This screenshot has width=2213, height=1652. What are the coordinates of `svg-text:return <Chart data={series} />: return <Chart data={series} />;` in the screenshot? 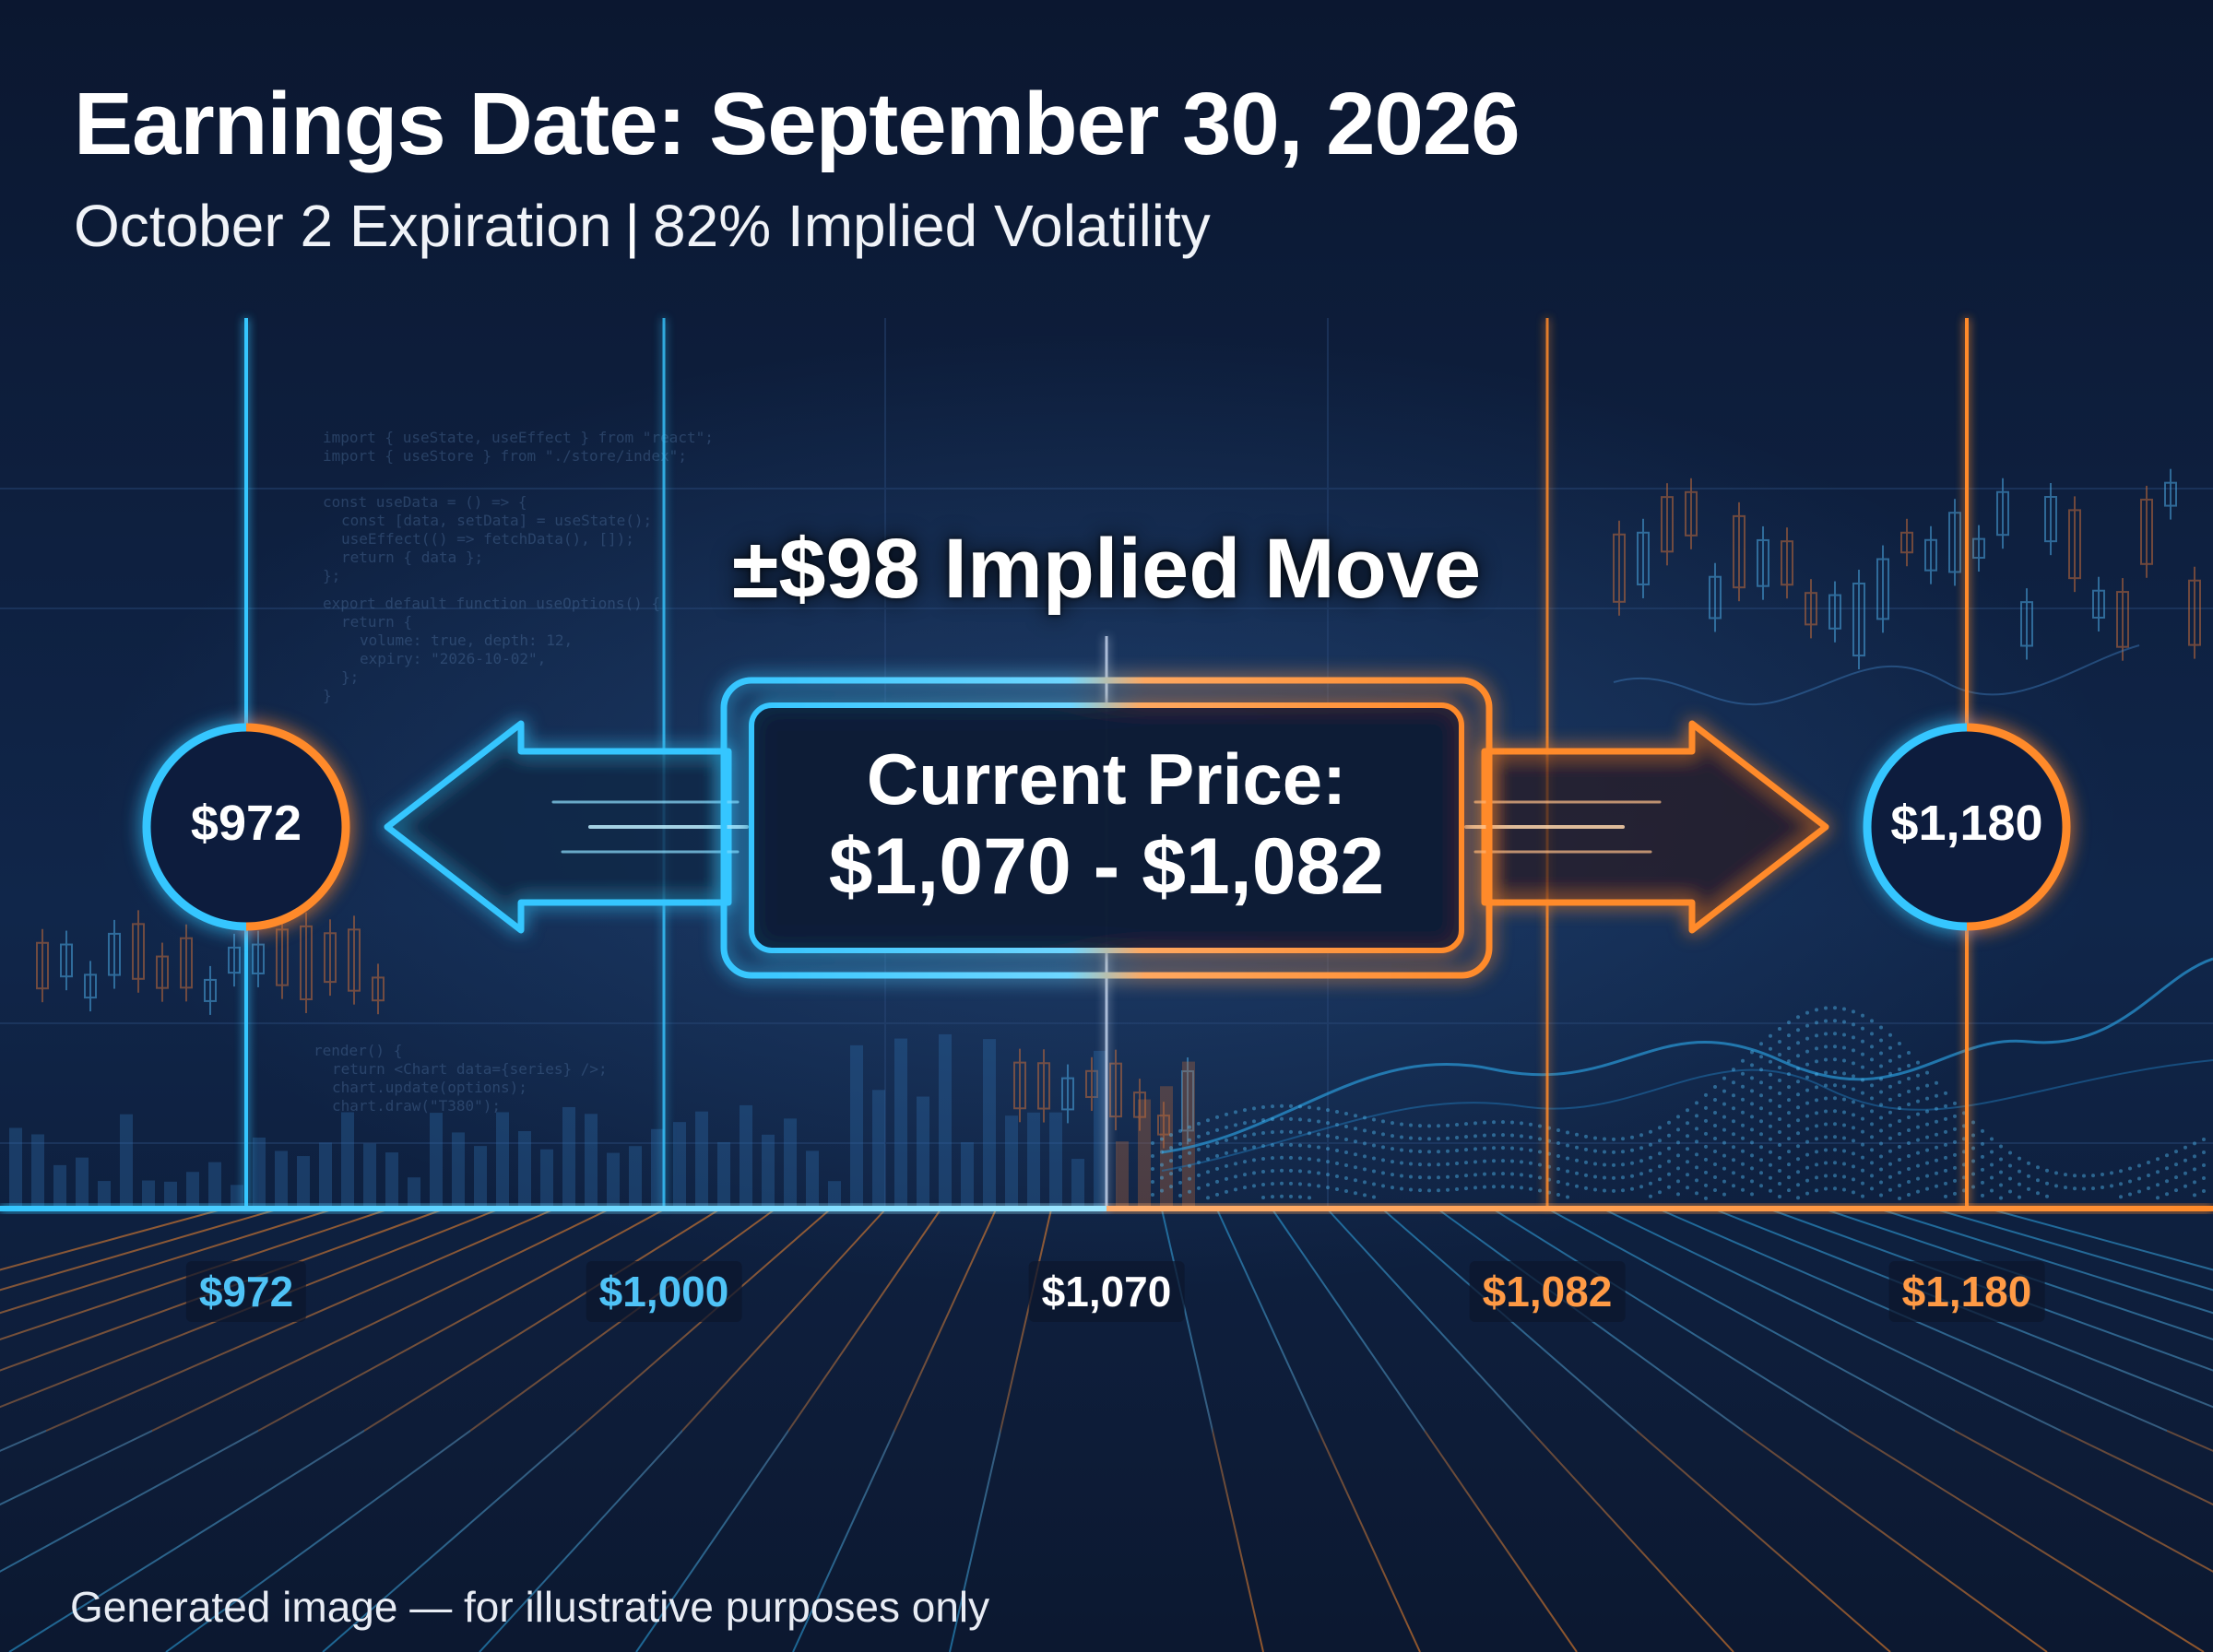 It's located at (470, 1069).